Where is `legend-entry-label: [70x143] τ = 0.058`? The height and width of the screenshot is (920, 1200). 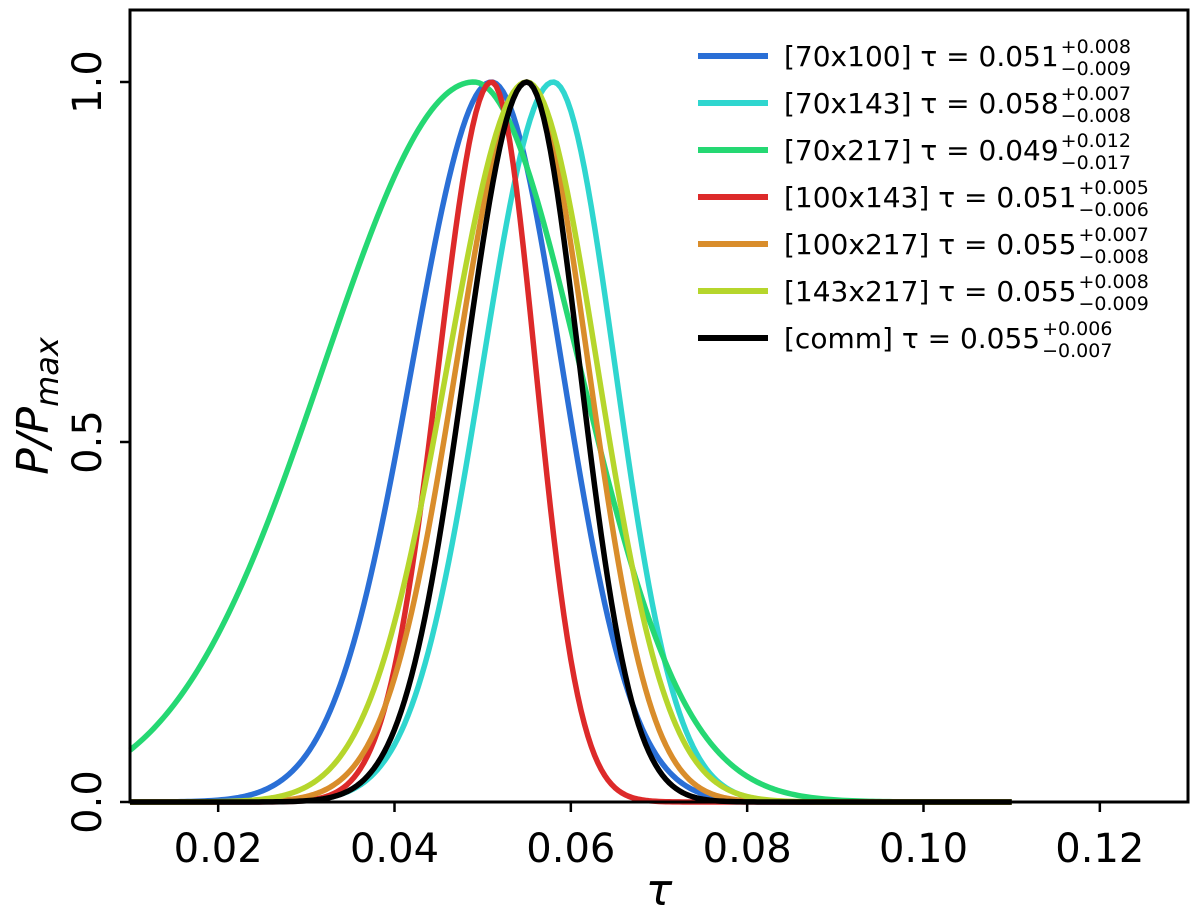
legend-entry-label: [70x143] τ = 0.058 is located at coordinates (921, 103).